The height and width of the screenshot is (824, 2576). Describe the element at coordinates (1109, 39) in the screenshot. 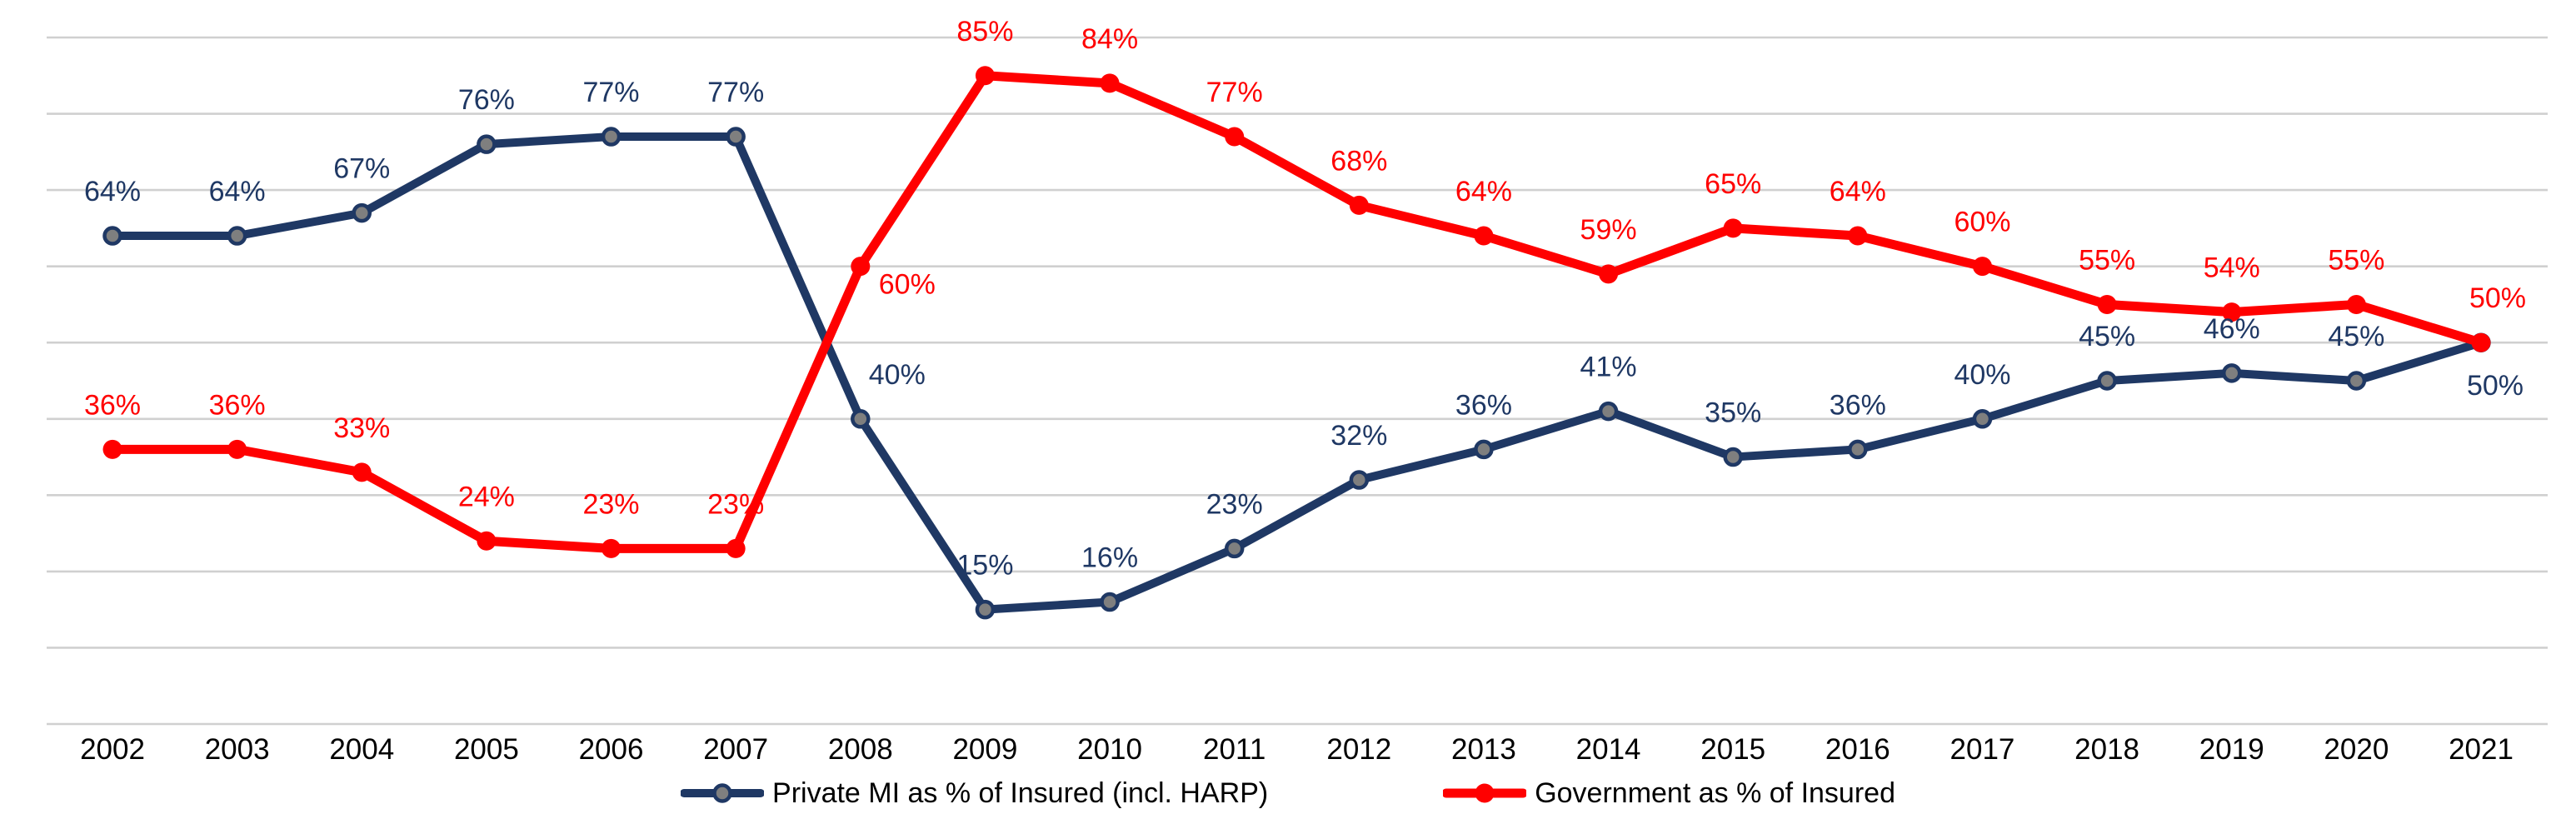

I see `government-data-label: 84%` at that location.